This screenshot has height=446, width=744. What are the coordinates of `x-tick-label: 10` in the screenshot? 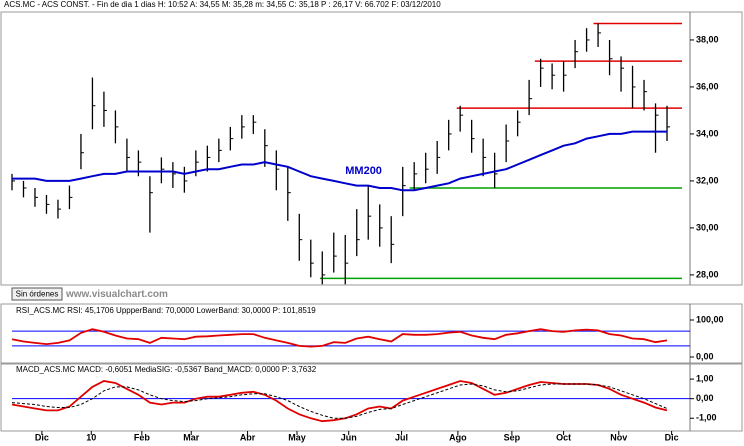 It's located at (91, 437).